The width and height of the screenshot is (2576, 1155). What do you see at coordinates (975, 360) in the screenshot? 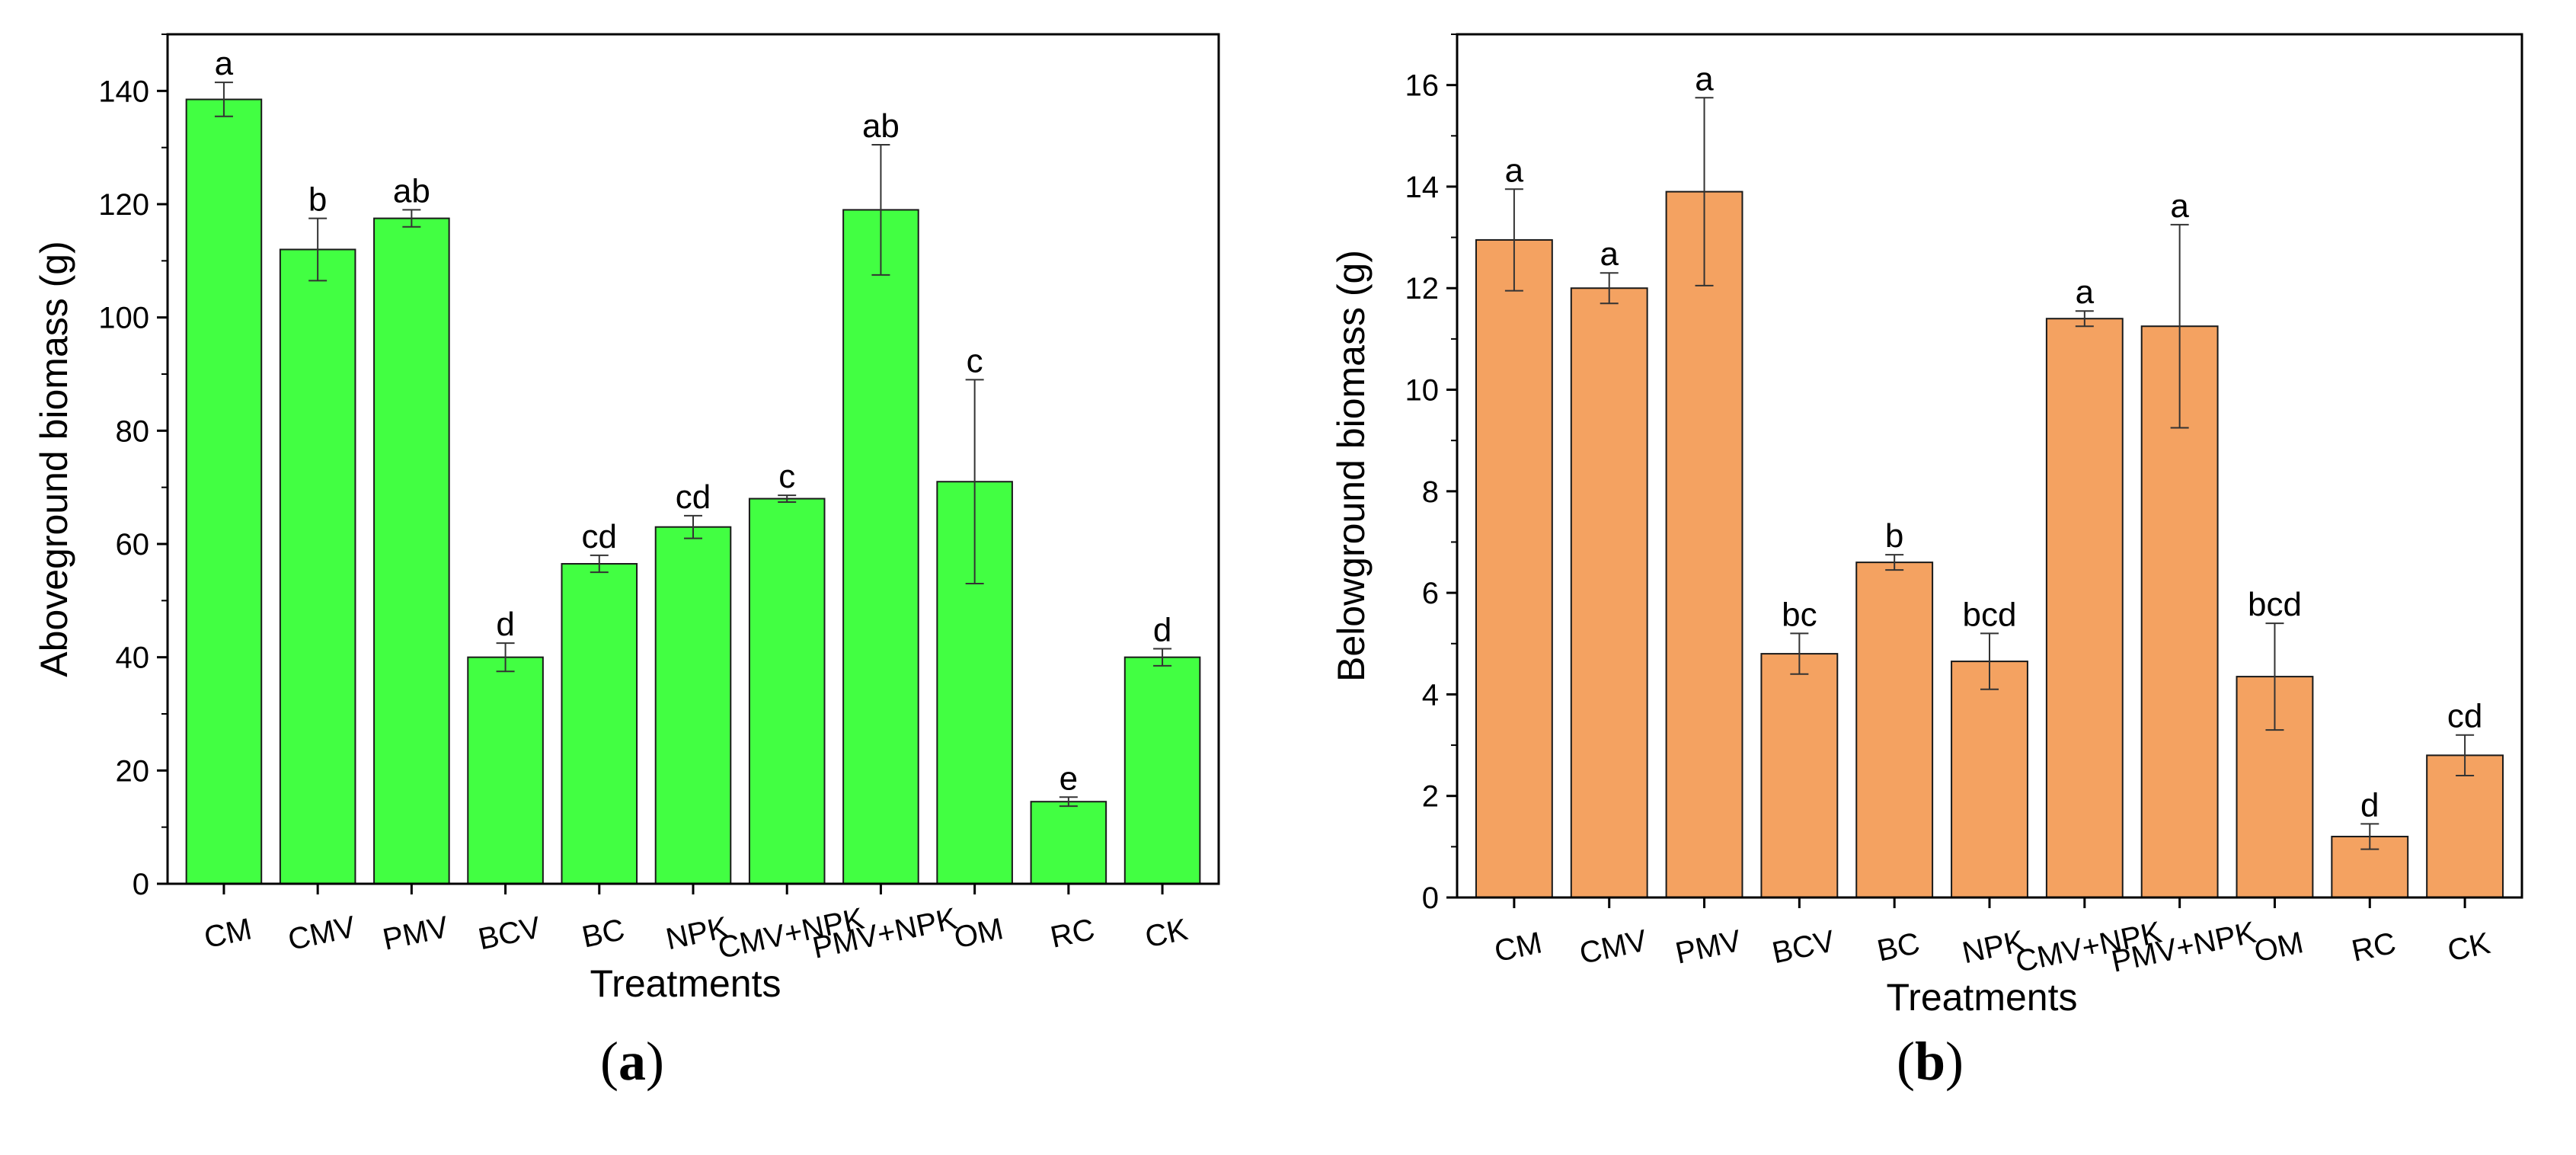
I see `significance-letter-OM: c` at bounding box center [975, 360].